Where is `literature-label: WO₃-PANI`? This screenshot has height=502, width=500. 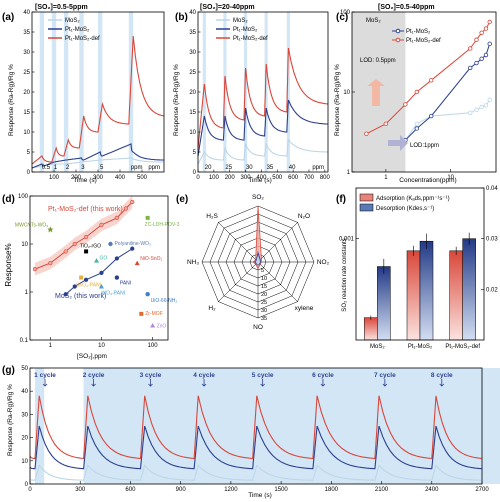 literature-label: WO₃-PANI is located at coordinates (113, 294).